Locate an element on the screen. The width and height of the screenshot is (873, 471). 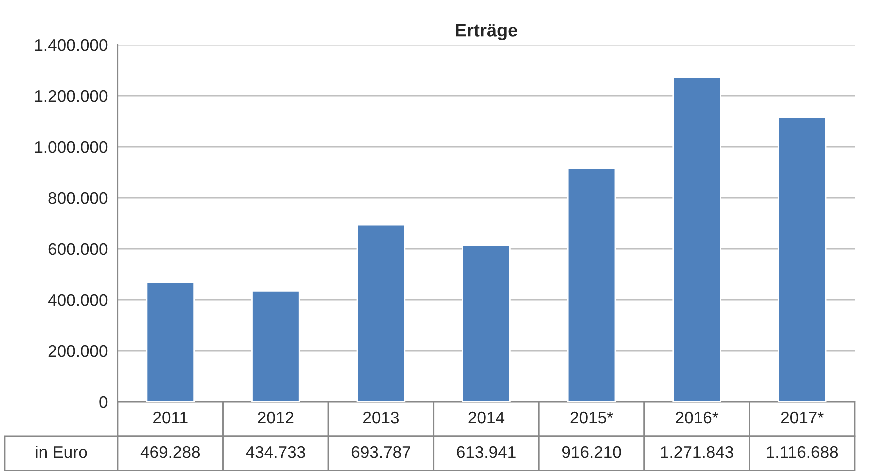
x-tick-label: 2016* is located at coordinates (697, 418).